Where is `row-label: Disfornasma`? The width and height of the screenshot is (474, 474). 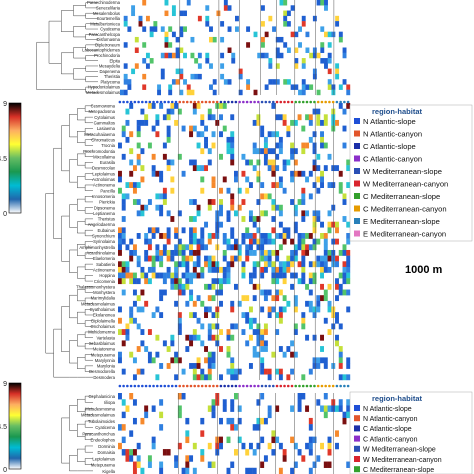
row-label: Disfornasma is located at coordinates (108, 39).